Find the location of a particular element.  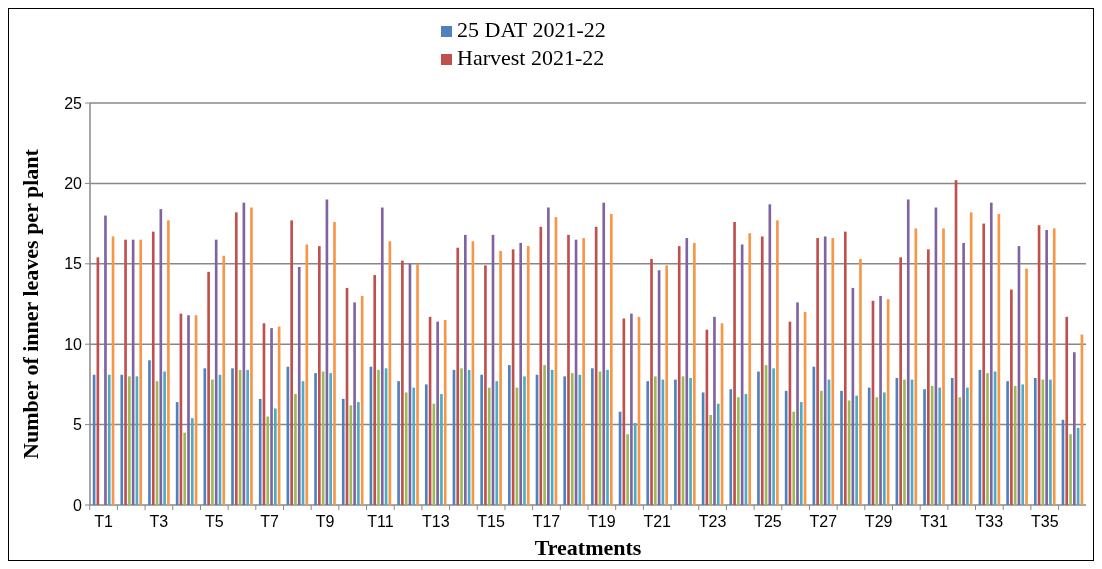

x-tick-label: T15 is located at coordinates (491, 521).